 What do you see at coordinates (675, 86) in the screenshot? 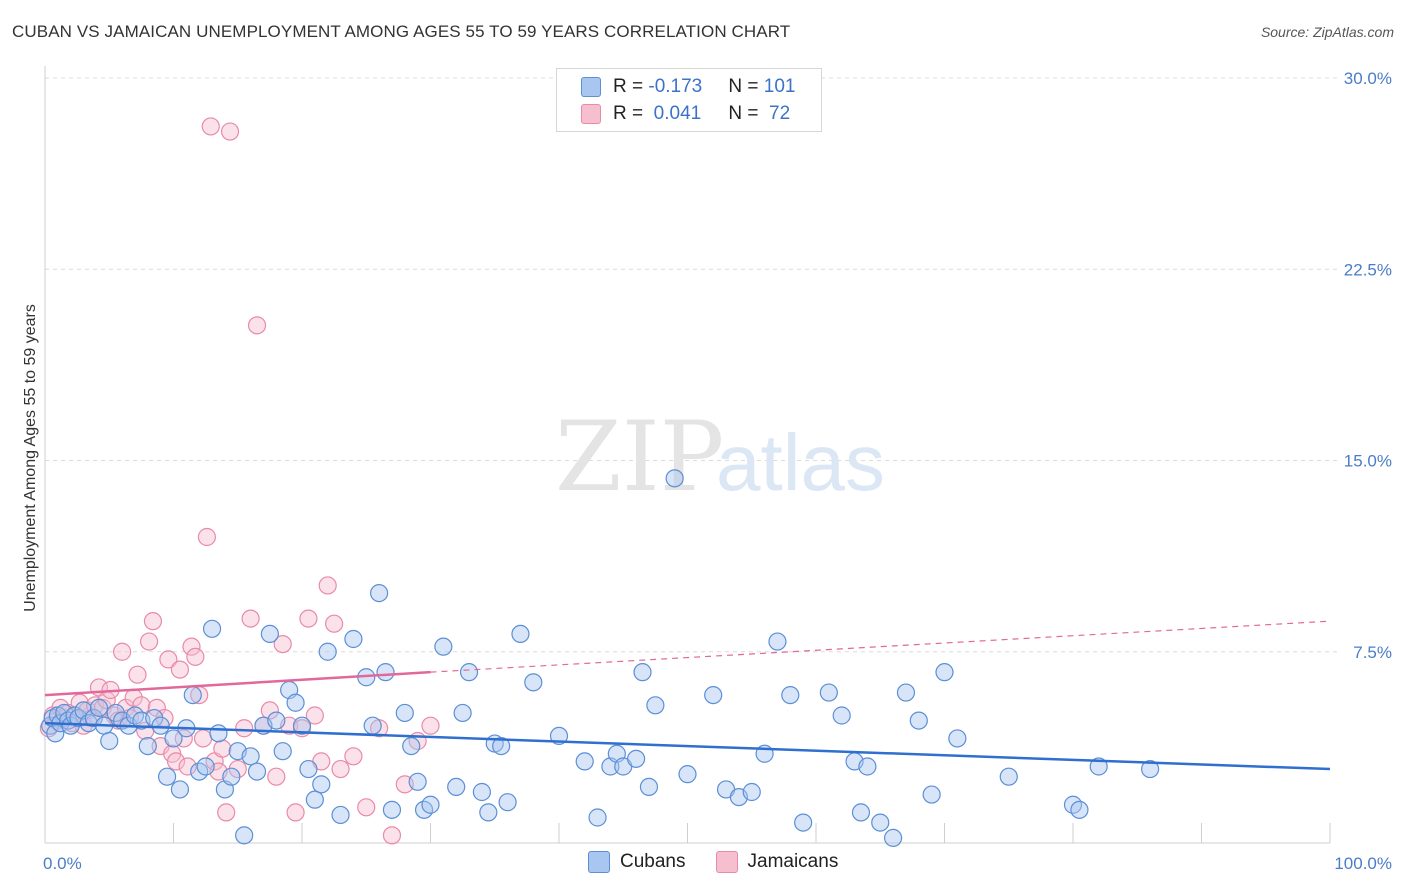
I see `legend-r-value: -0.173` at bounding box center [675, 86].